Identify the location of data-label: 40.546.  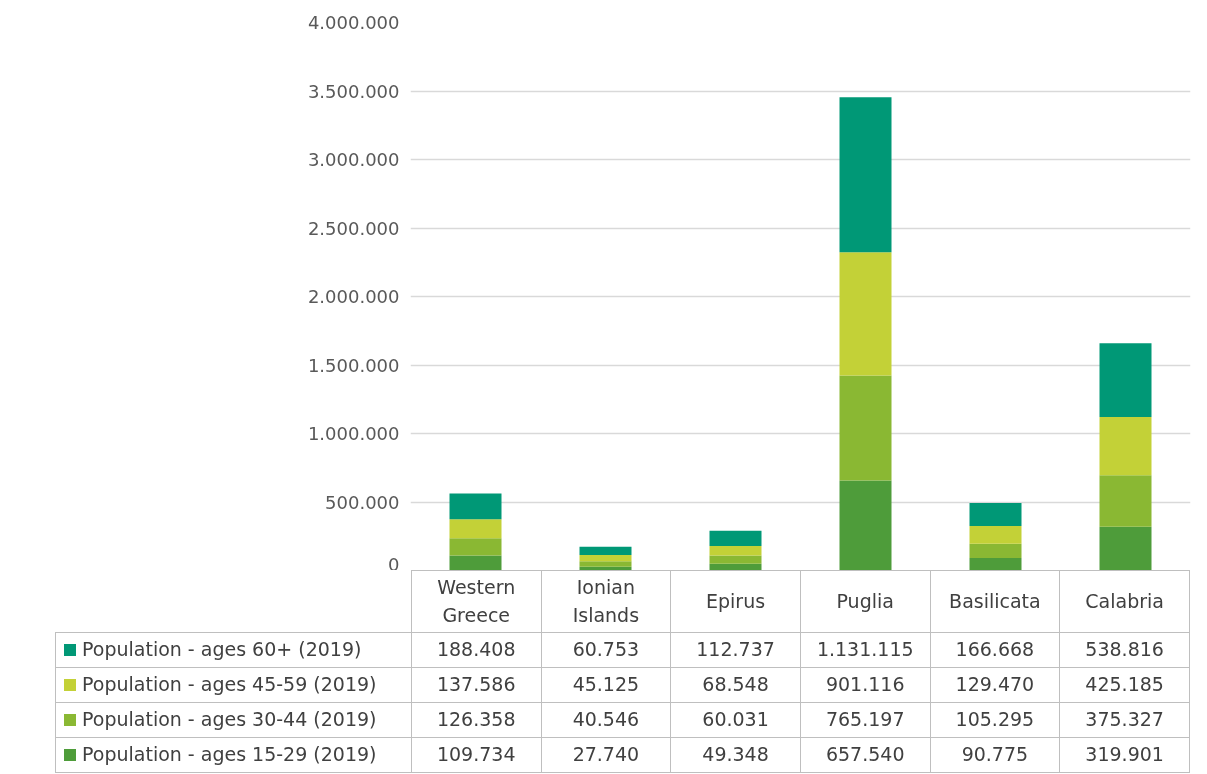
(606, 720).